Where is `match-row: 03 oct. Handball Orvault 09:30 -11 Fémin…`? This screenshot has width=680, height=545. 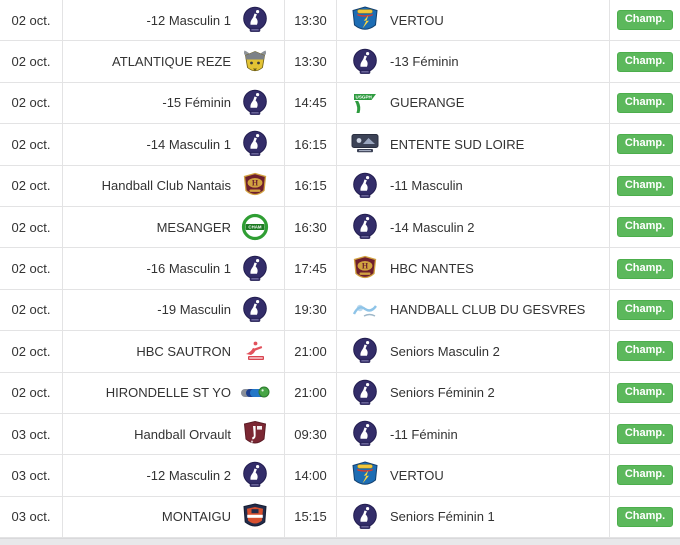
match-row: 03 oct. Handball Orvault 09:30 -11 Fémin… is located at coordinates (340, 434).